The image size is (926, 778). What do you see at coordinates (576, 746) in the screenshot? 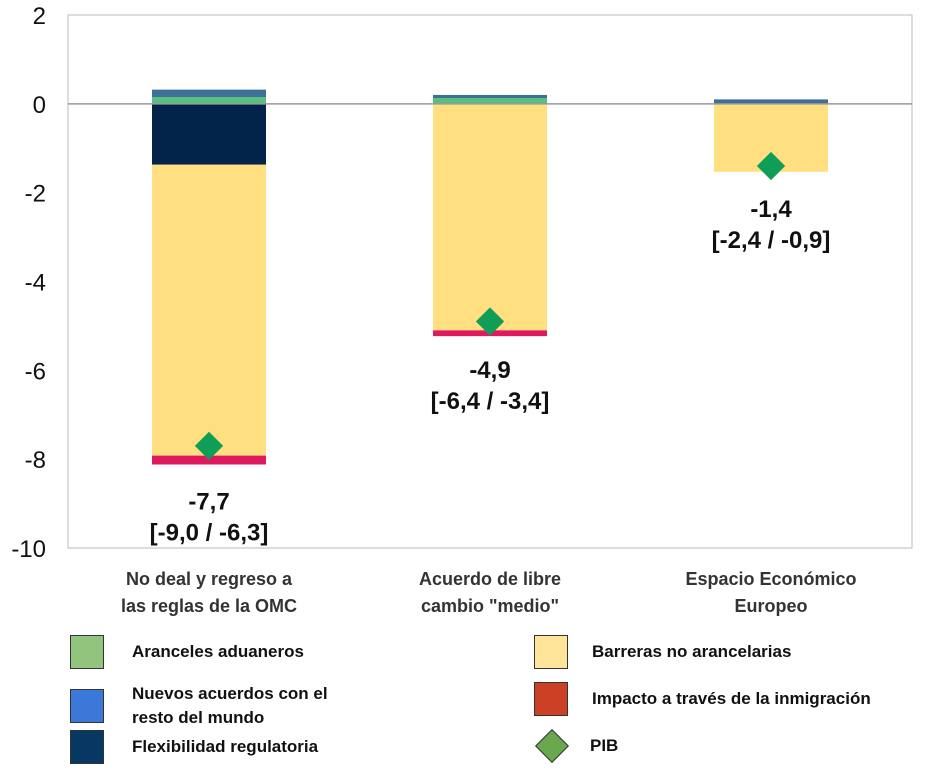
I see `legend-item: PIB` at bounding box center [576, 746].